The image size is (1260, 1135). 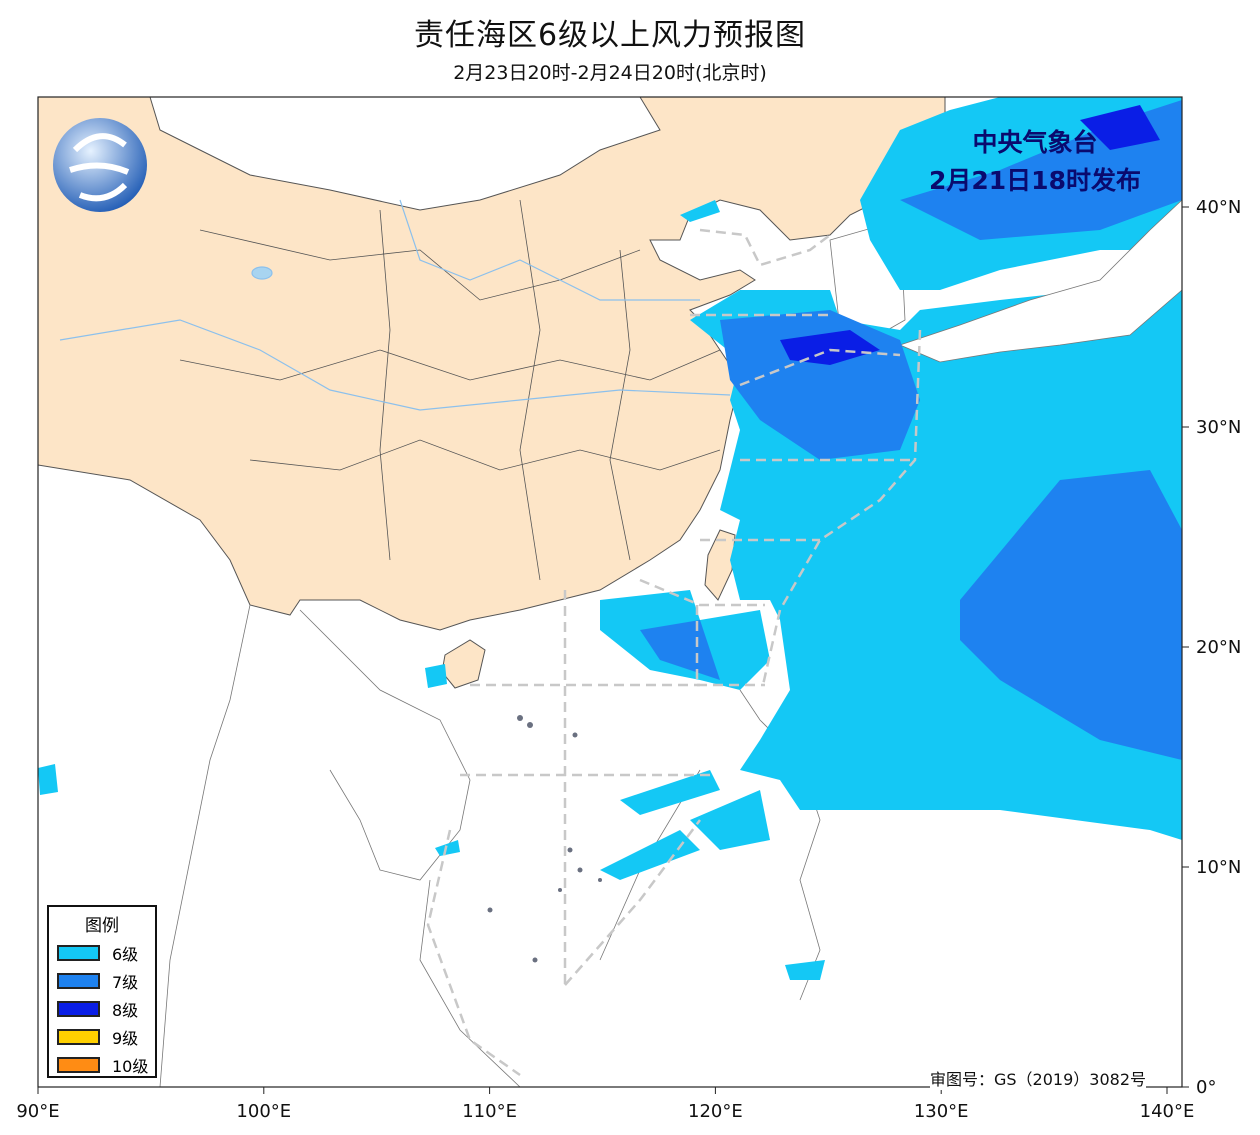 What do you see at coordinates (125, 1038) in the screenshot?
I see `legend-label: 9级` at bounding box center [125, 1038].